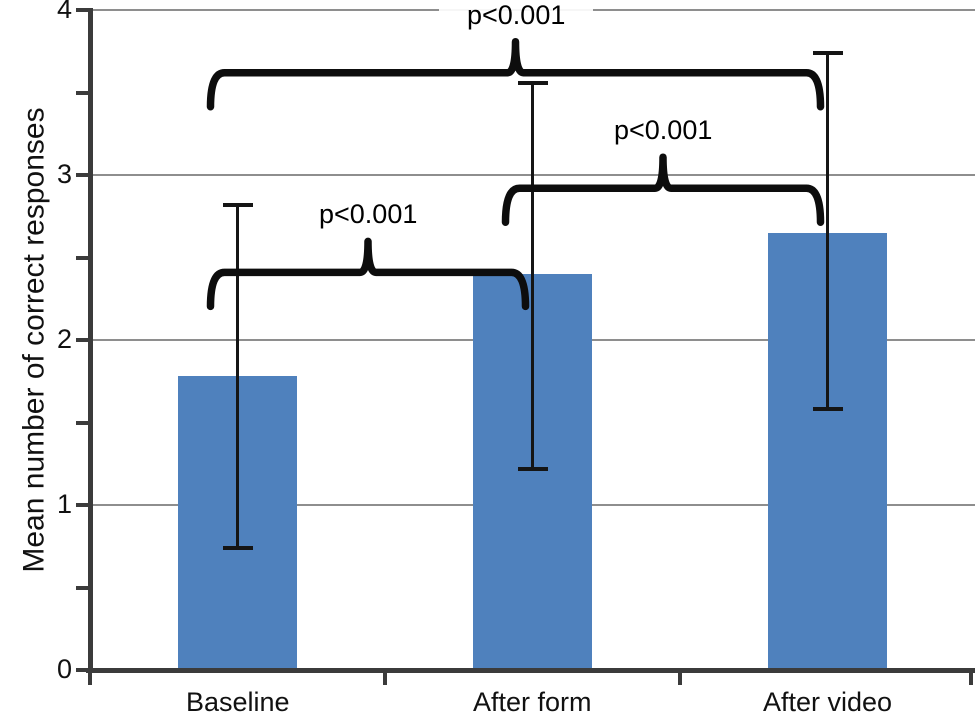 This screenshot has width=975, height=719. Describe the element at coordinates (532, 82) in the screenshot. I see `error-bar-cap-top-after-form` at that location.